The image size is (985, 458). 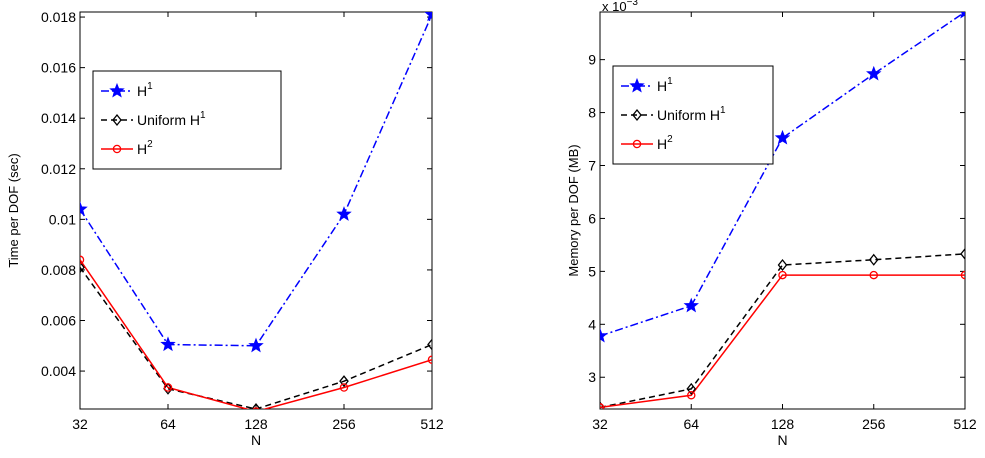 I want to click on y-tick-label: 0.004, so click(x=58, y=371).